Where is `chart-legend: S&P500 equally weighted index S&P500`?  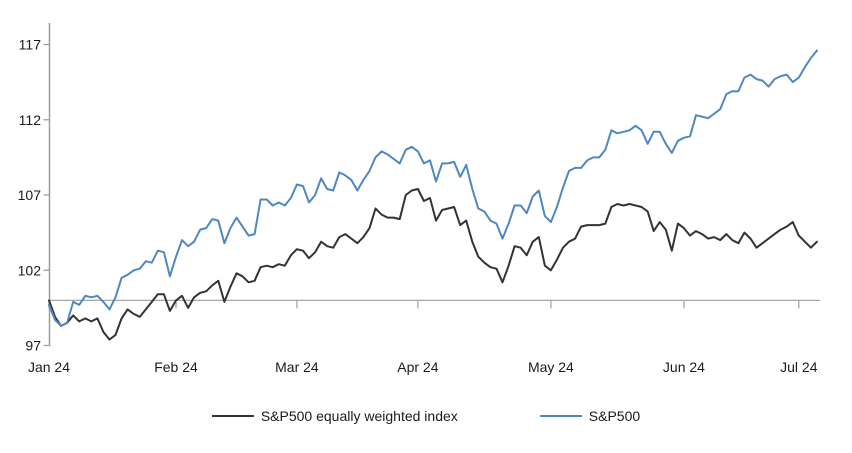
chart-legend: S&P500 equally weighted index S&P500 is located at coordinates (426, 416).